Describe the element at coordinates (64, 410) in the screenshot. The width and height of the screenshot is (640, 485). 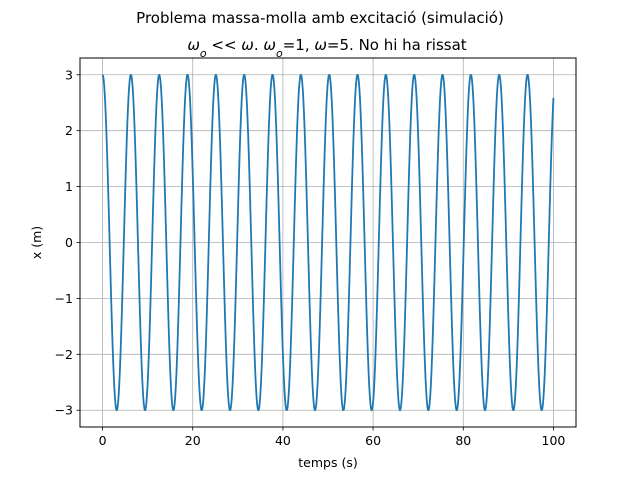
I see `y-tick-label: −3` at that location.